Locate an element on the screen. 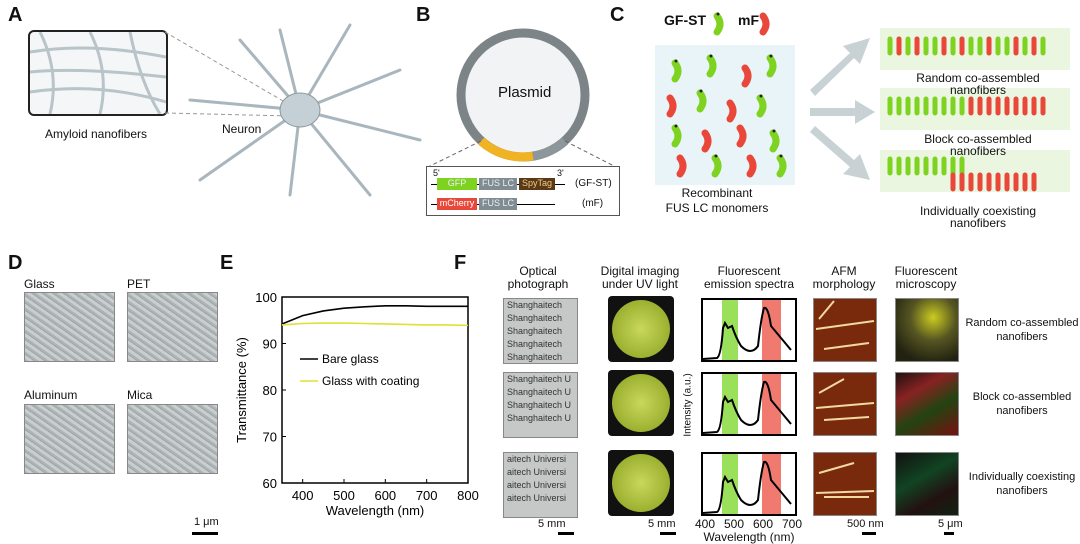  spectrum-curve is located at coordinates (747, 407).